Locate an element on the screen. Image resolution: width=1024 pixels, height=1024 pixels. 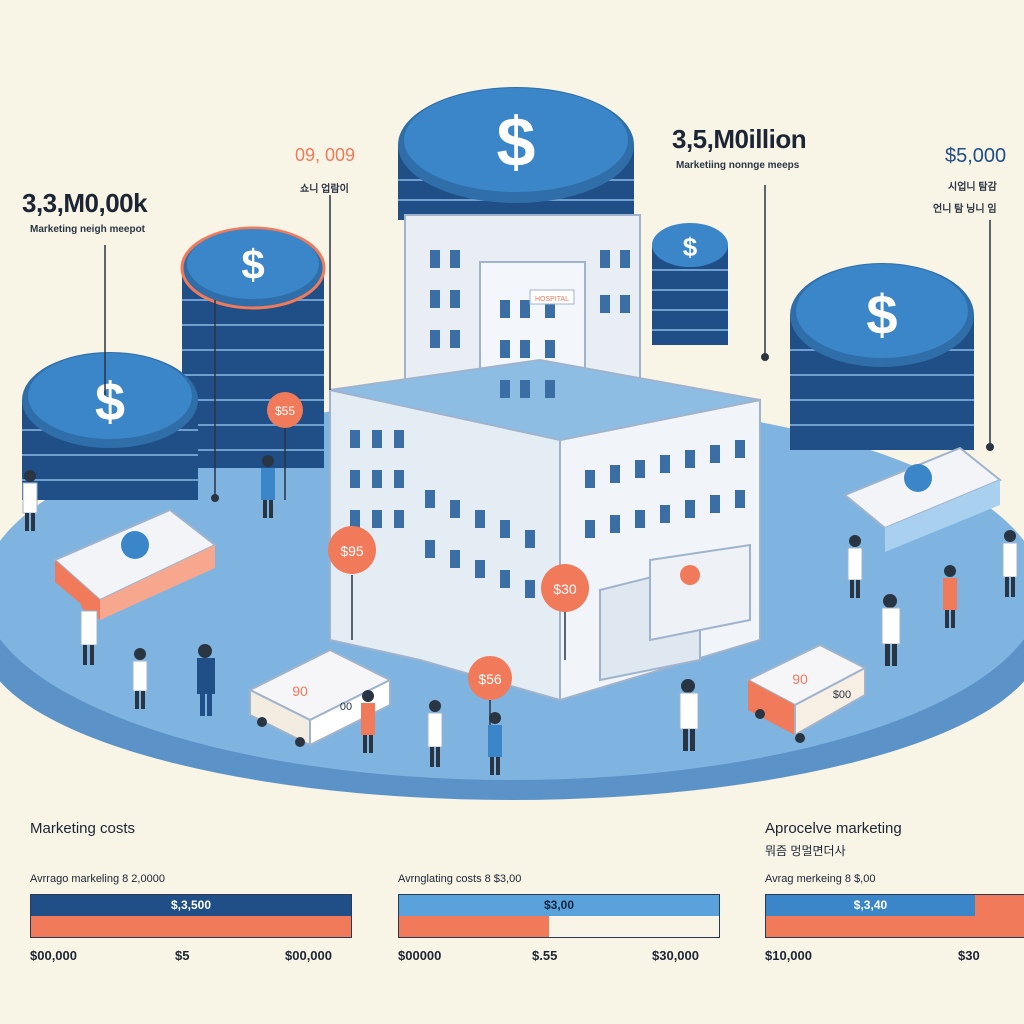
pallet-right is located at coordinates (922, 499).